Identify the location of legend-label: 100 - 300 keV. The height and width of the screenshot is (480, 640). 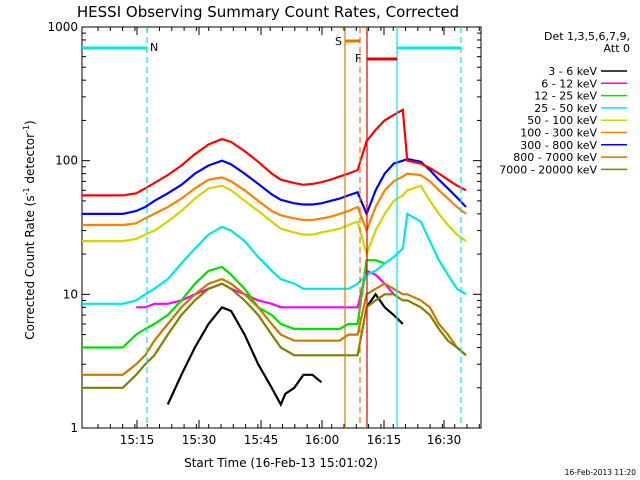
(558, 133).